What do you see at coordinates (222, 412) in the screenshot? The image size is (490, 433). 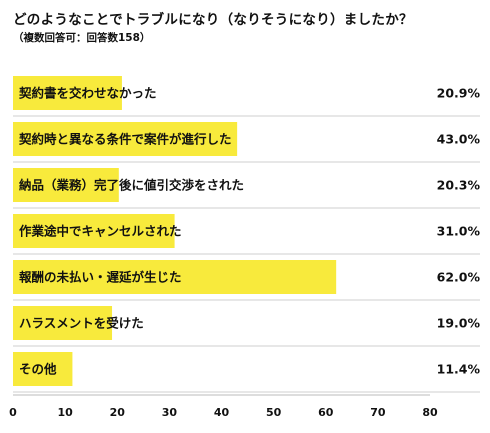 I see `x-tick-label: 40` at bounding box center [222, 412].